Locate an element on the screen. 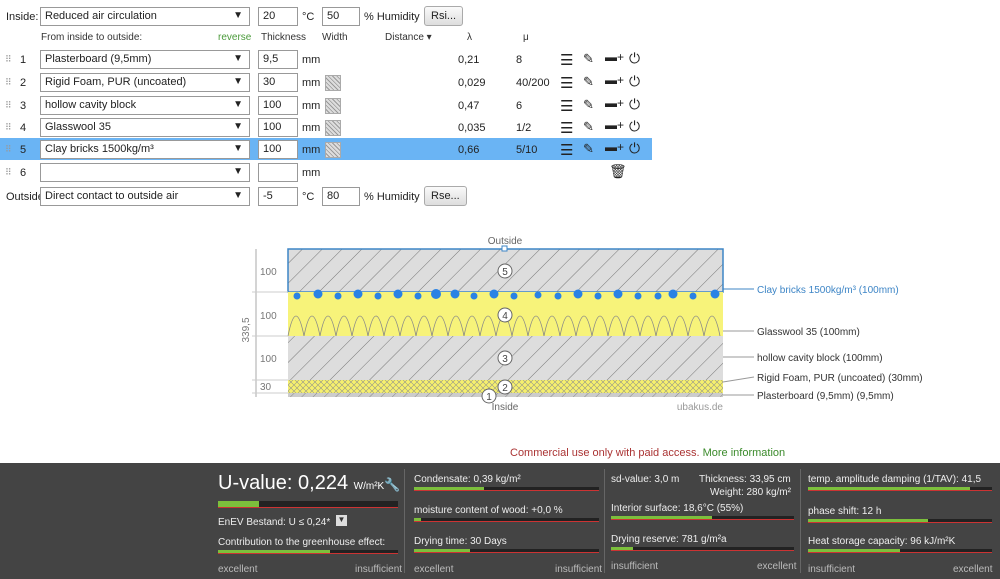 This screenshot has height=579, width=1000. wrench-icon: 🔧 is located at coordinates (392, 484).